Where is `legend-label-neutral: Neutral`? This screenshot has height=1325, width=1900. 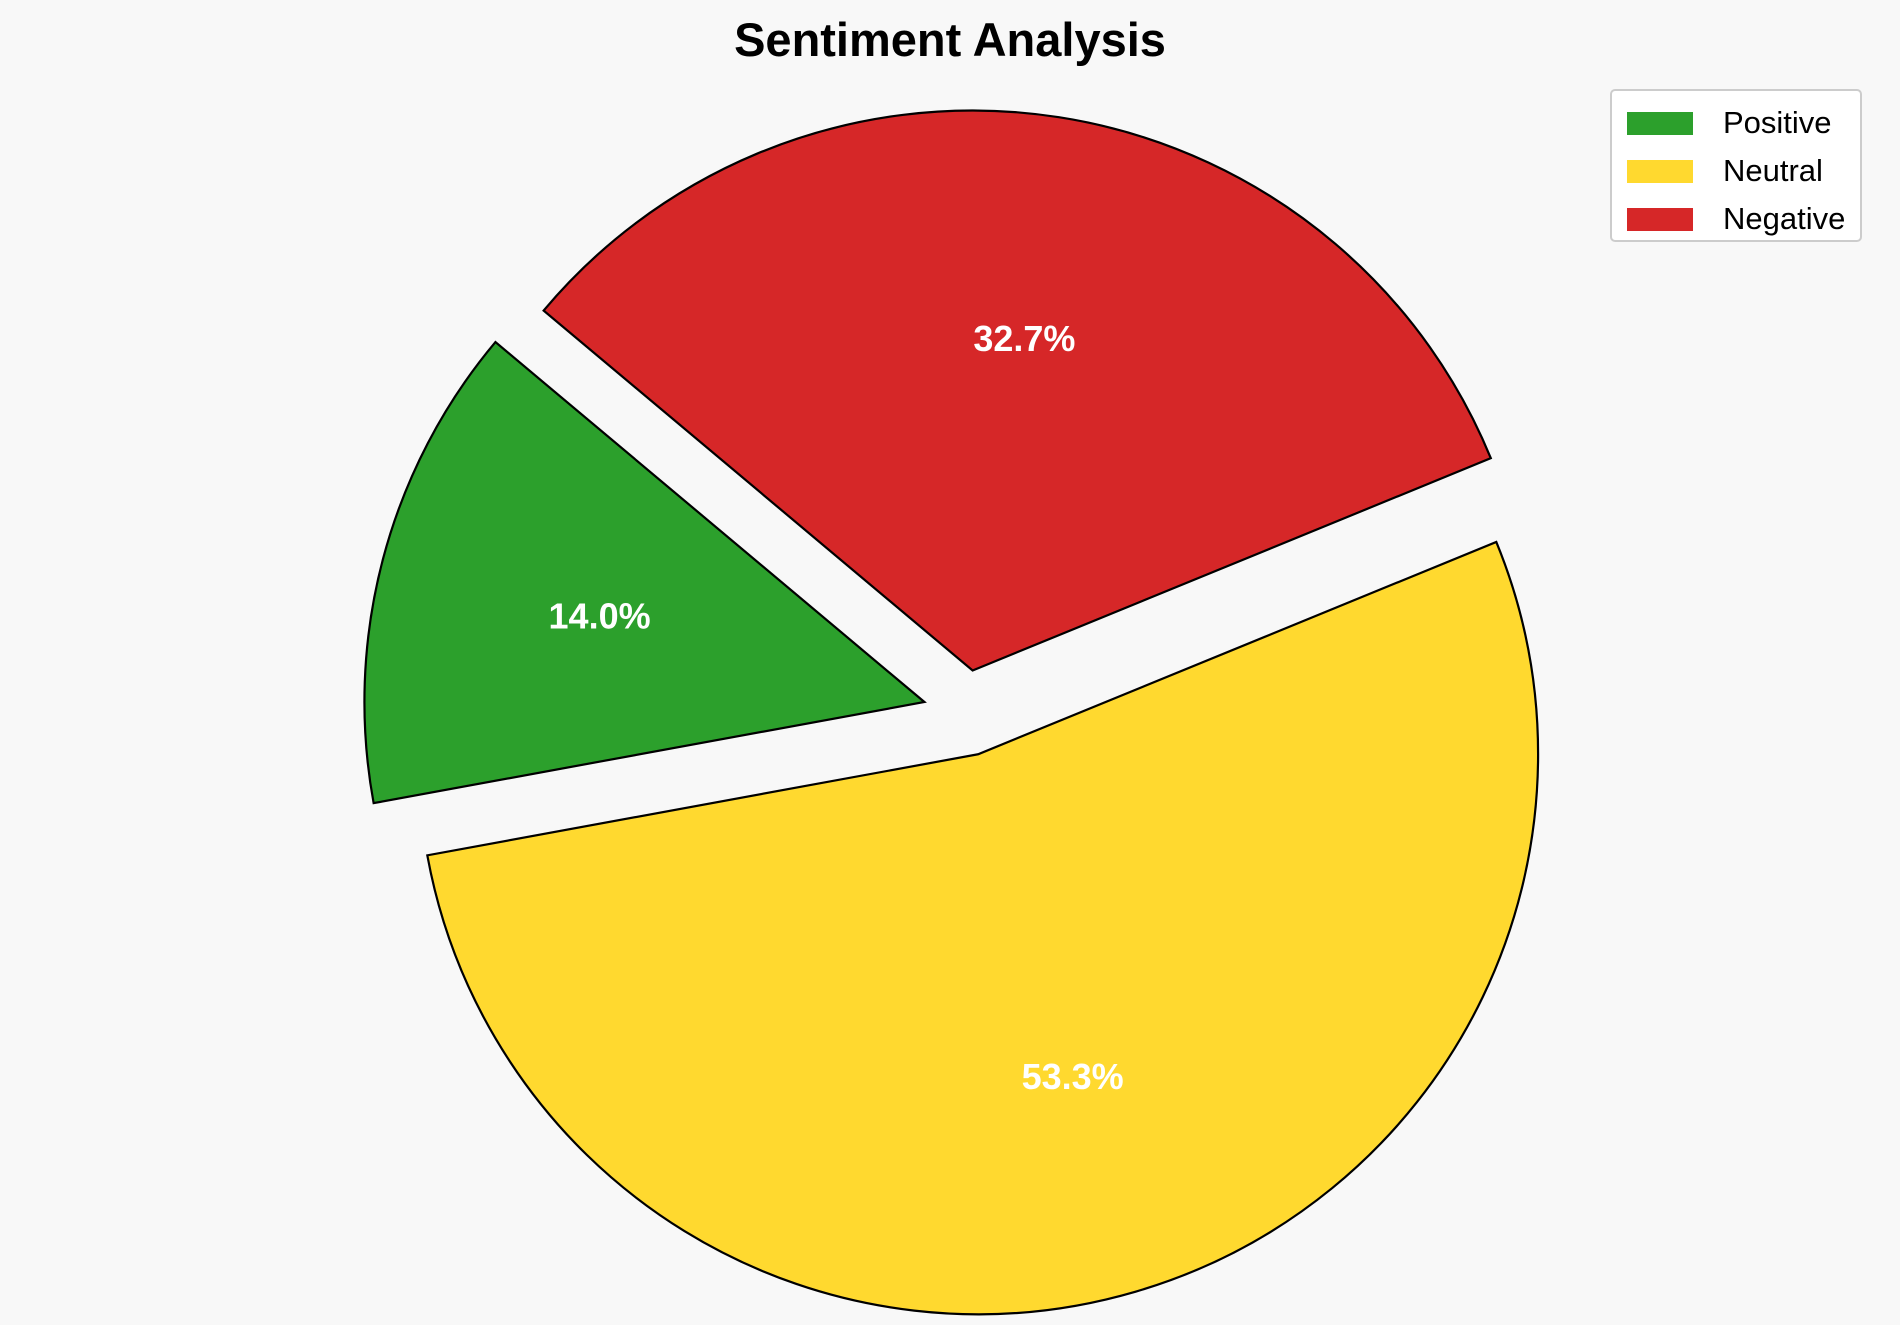
legend-label-neutral: Neutral is located at coordinates (1773, 170).